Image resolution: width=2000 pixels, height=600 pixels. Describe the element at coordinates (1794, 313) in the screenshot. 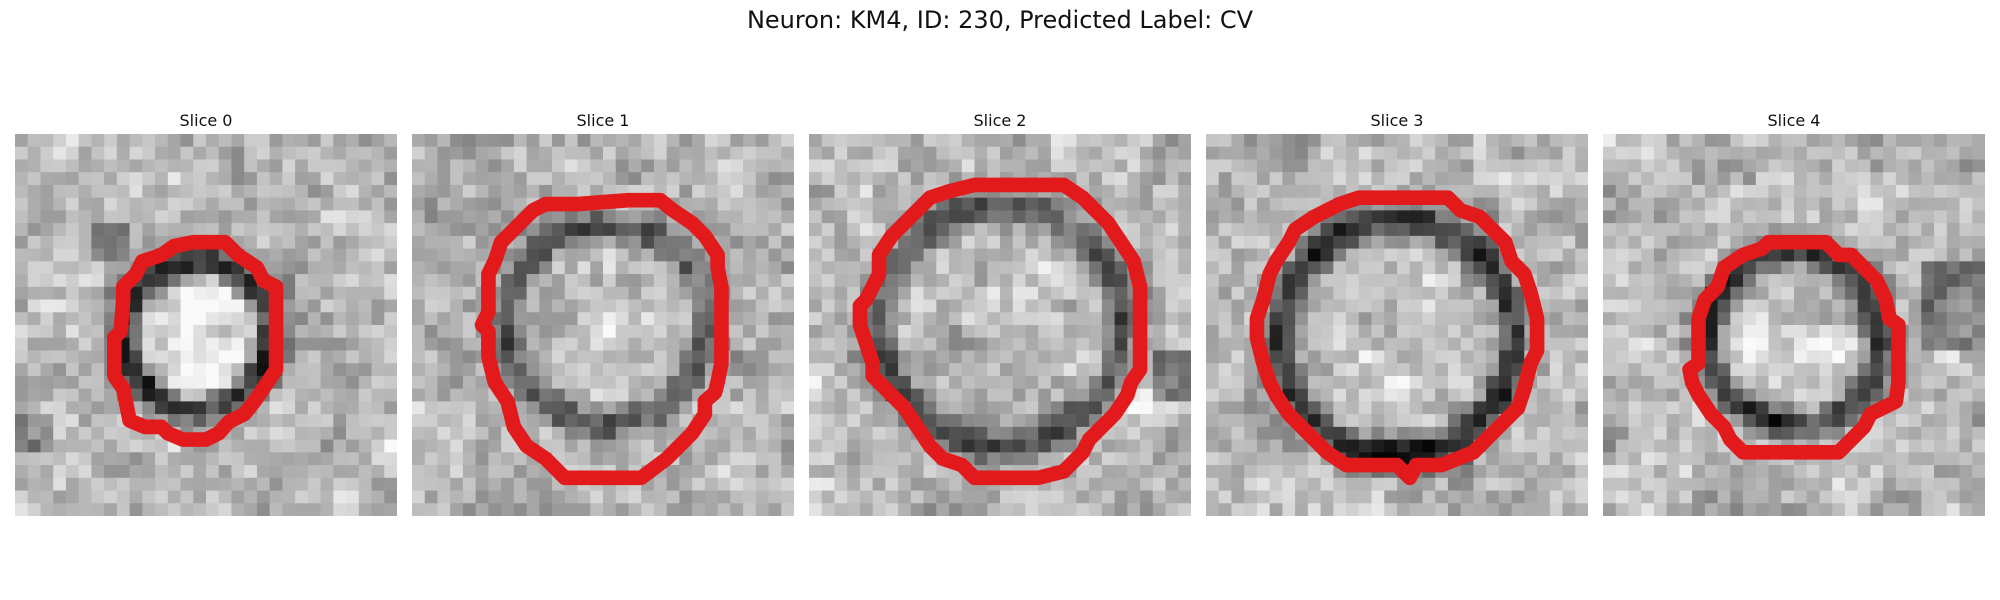

I see `panel-slice-4: Slice 4` at that location.